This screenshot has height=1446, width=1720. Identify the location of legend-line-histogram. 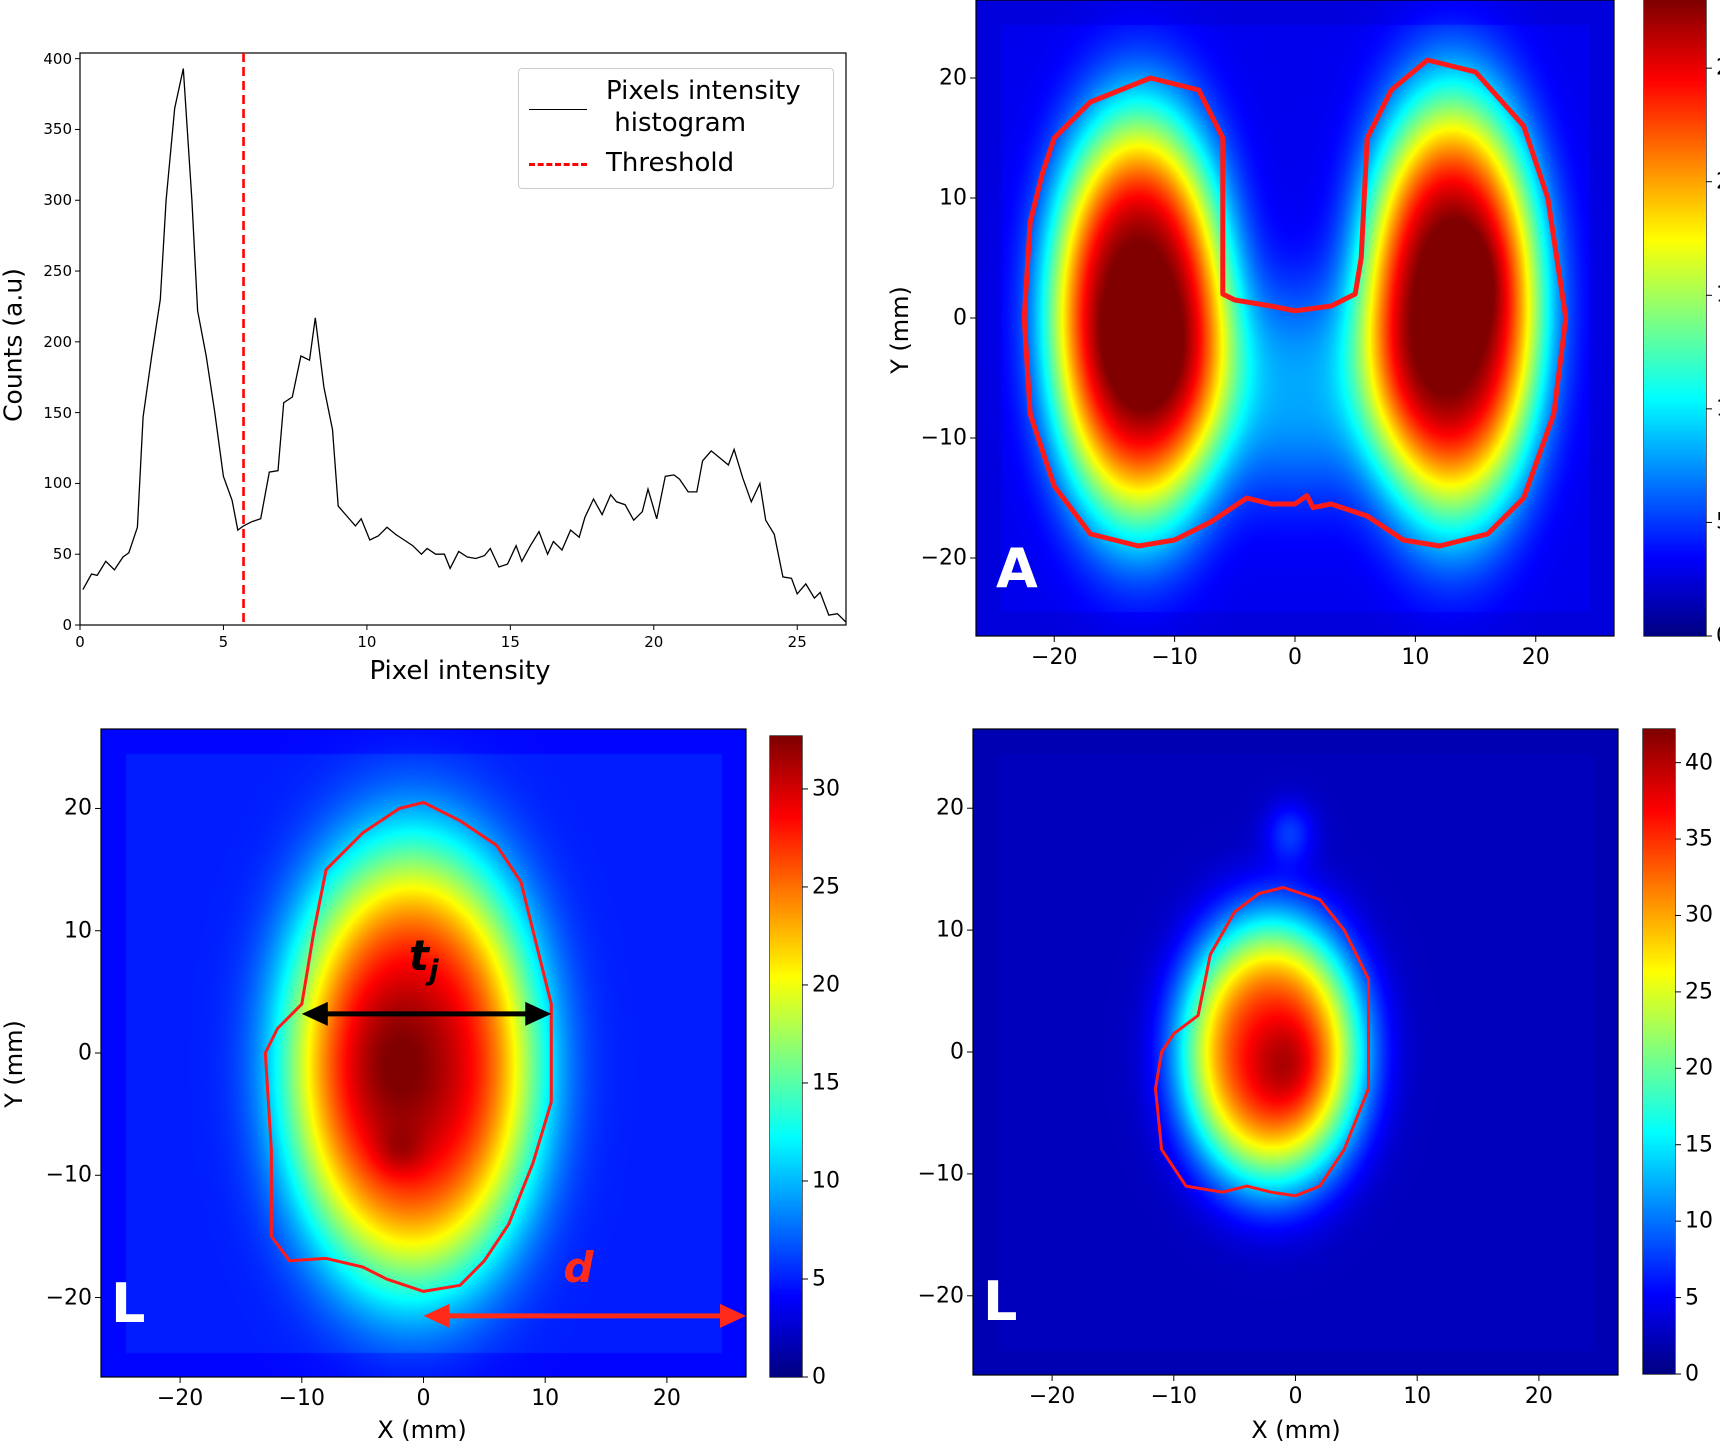
(558, 109).